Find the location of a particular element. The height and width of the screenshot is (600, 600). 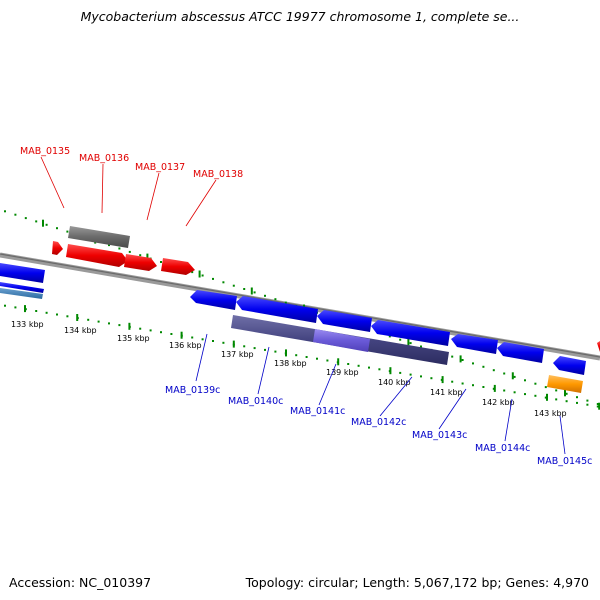

gene-label-mab-0139c: MAB_0139c is located at coordinates (192, 390).